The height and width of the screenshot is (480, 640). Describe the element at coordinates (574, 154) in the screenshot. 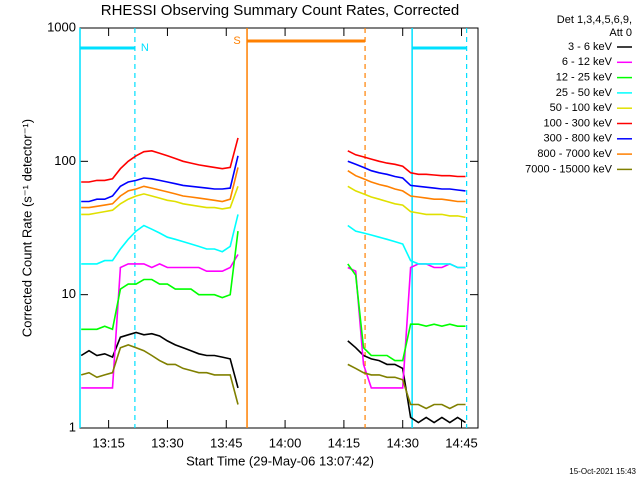

I see `legend-label: 800 - 7000 keV` at that location.